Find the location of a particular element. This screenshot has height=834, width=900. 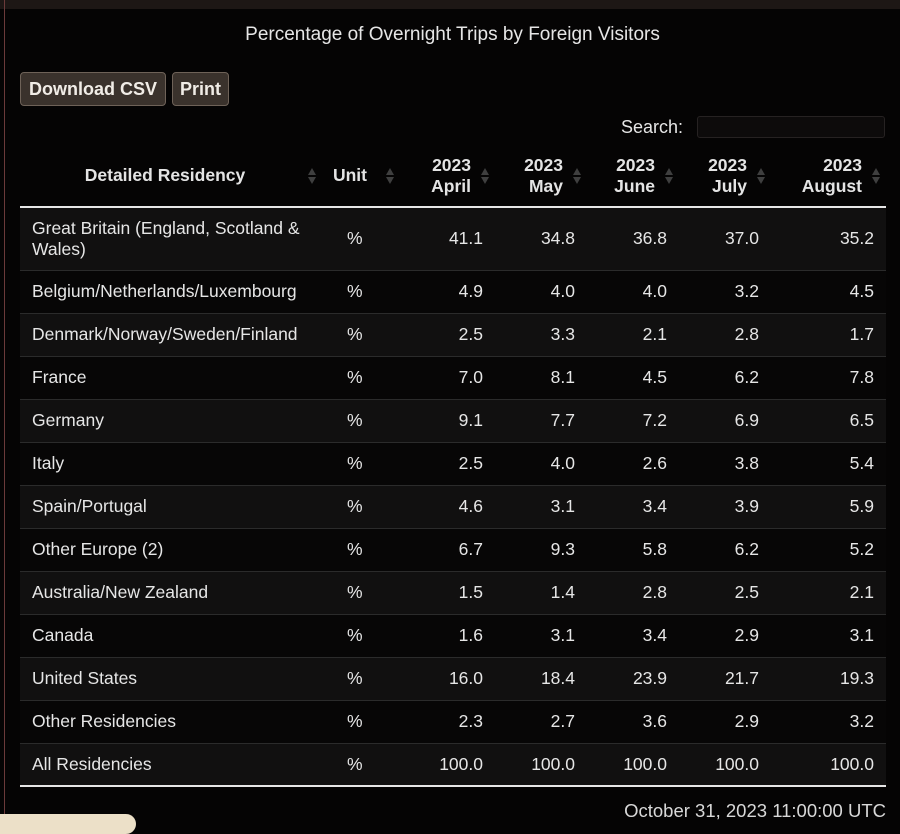

cell-july: 3.2 is located at coordinates (725, 292).